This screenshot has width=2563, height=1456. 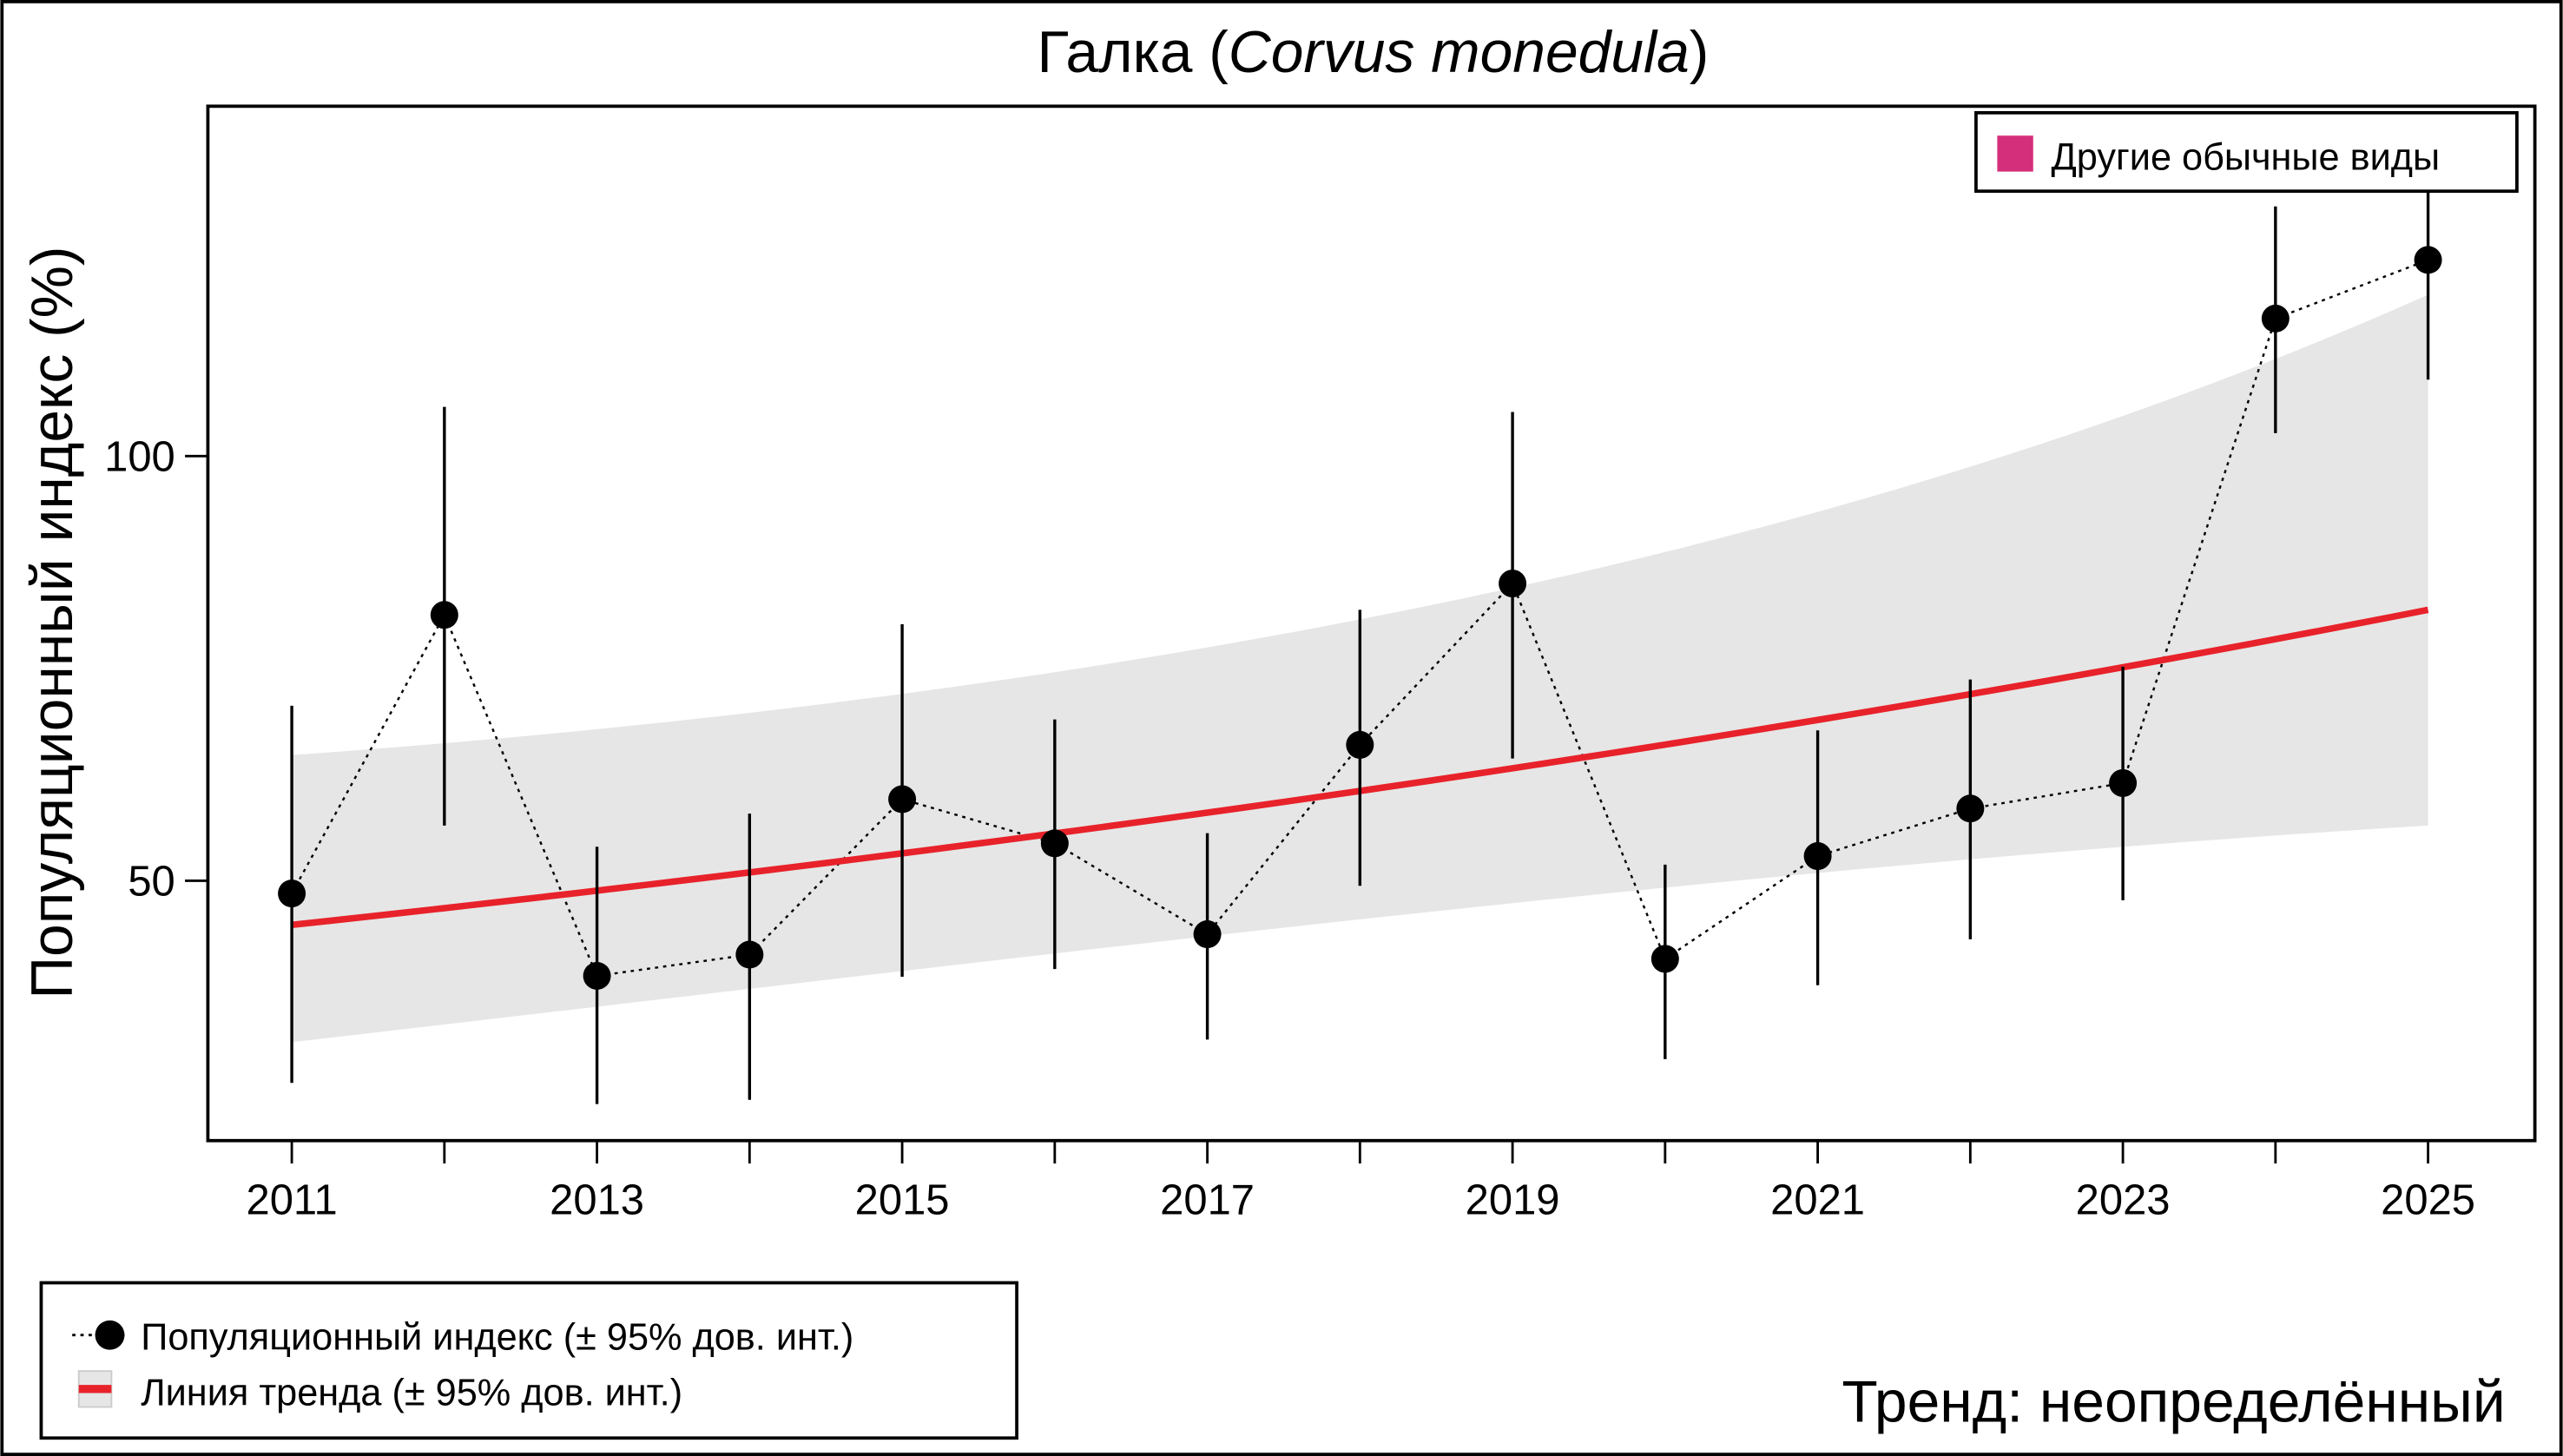 I want to click on legend-top: Другие обычные виды, so click(x=2246, y=152).